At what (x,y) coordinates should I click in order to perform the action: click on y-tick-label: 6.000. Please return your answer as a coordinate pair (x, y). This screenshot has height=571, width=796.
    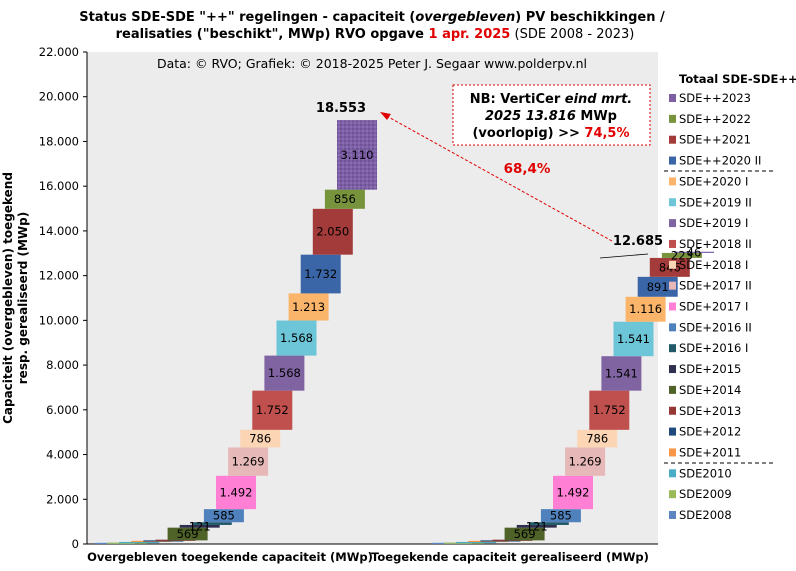
    Looking at the image, I should click on (62, 410).